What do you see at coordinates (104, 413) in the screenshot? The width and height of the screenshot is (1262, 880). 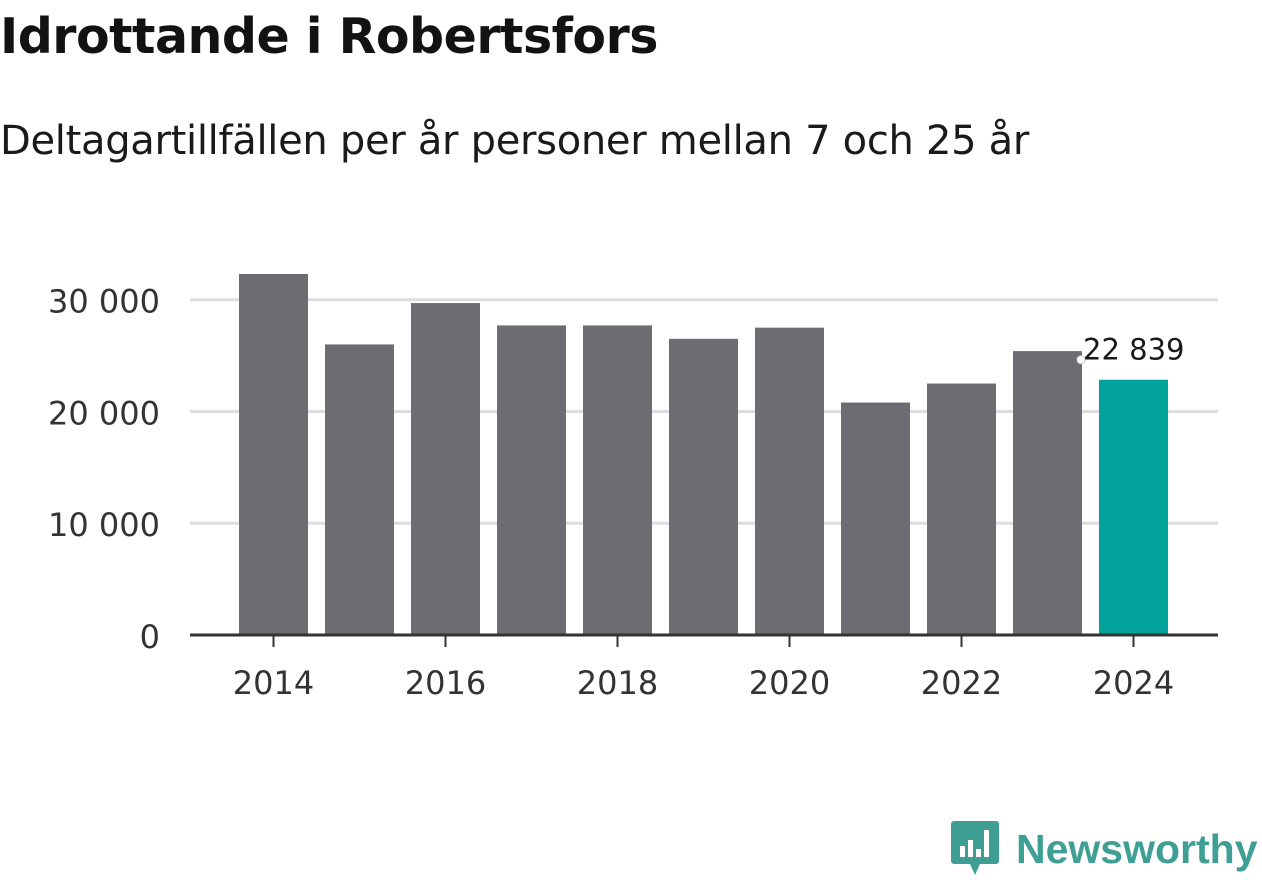 I see `y-tick-label: 20 000` at bounding box center [104, 413].